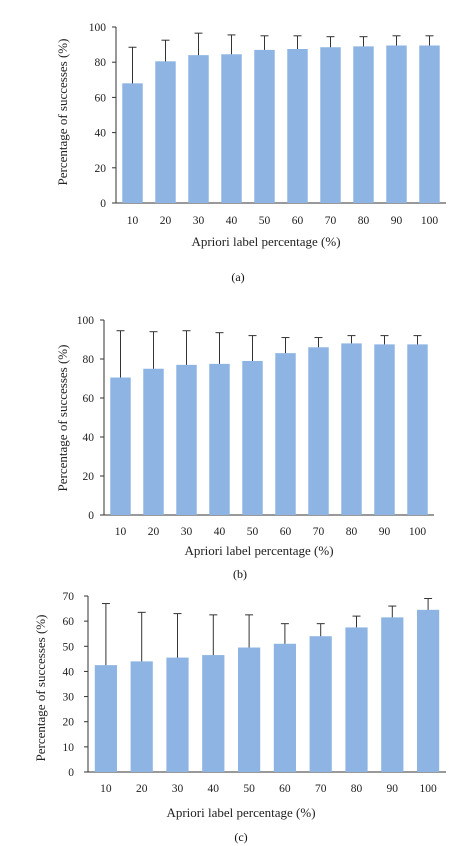 The height and width of the screenshot is (846, 471). What do you see at coordinates (154, 532) in the screenshot?
I see `x-tick-label-b: 20` at bounding box center [154, 532].